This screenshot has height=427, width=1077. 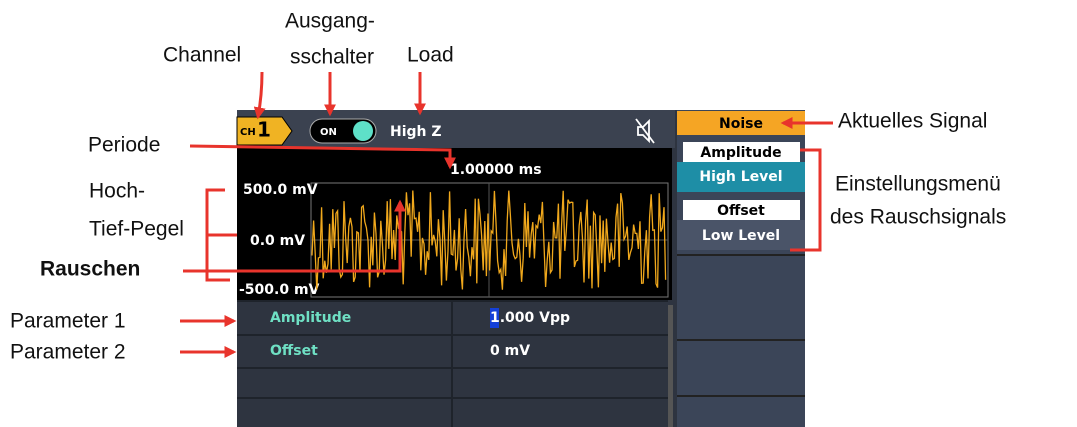 I want to click on menu-item-active-bg, so click(x=741, y=177).